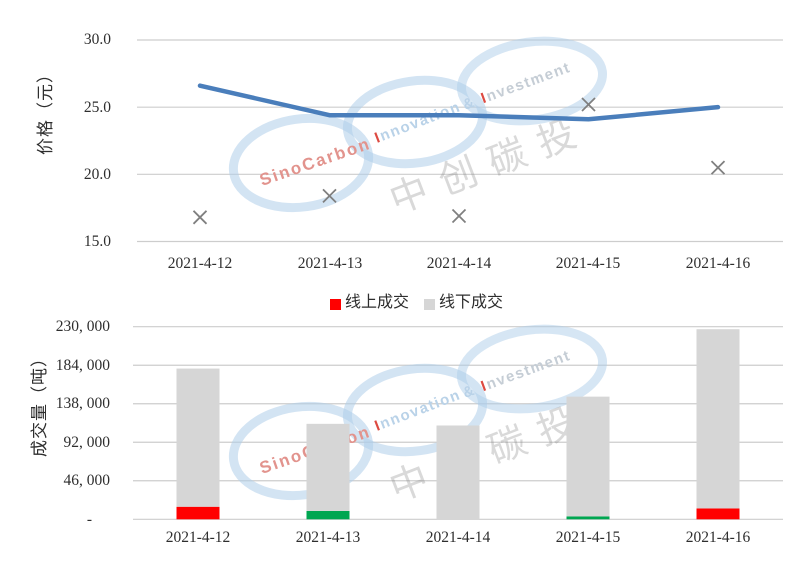  I want to click on price-xlabel-2: 2021-4-13, so click(330, 263).